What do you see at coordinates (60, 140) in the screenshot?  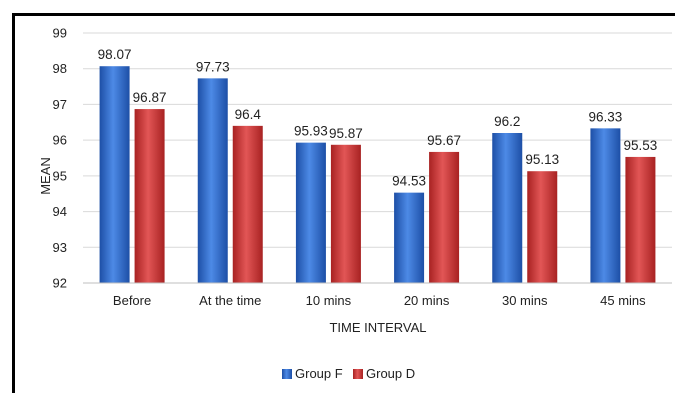 I see `y-tick-label: 96` at bounding box center [60, 140].